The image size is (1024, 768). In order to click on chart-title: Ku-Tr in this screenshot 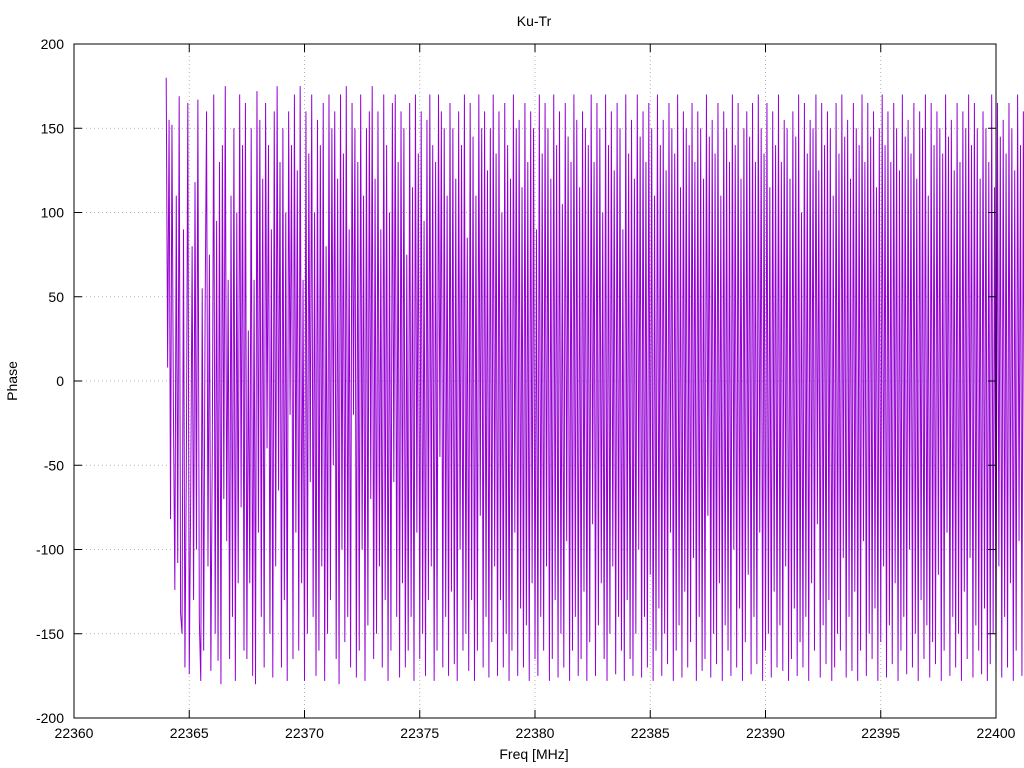, I will do `click(534, 21)`.